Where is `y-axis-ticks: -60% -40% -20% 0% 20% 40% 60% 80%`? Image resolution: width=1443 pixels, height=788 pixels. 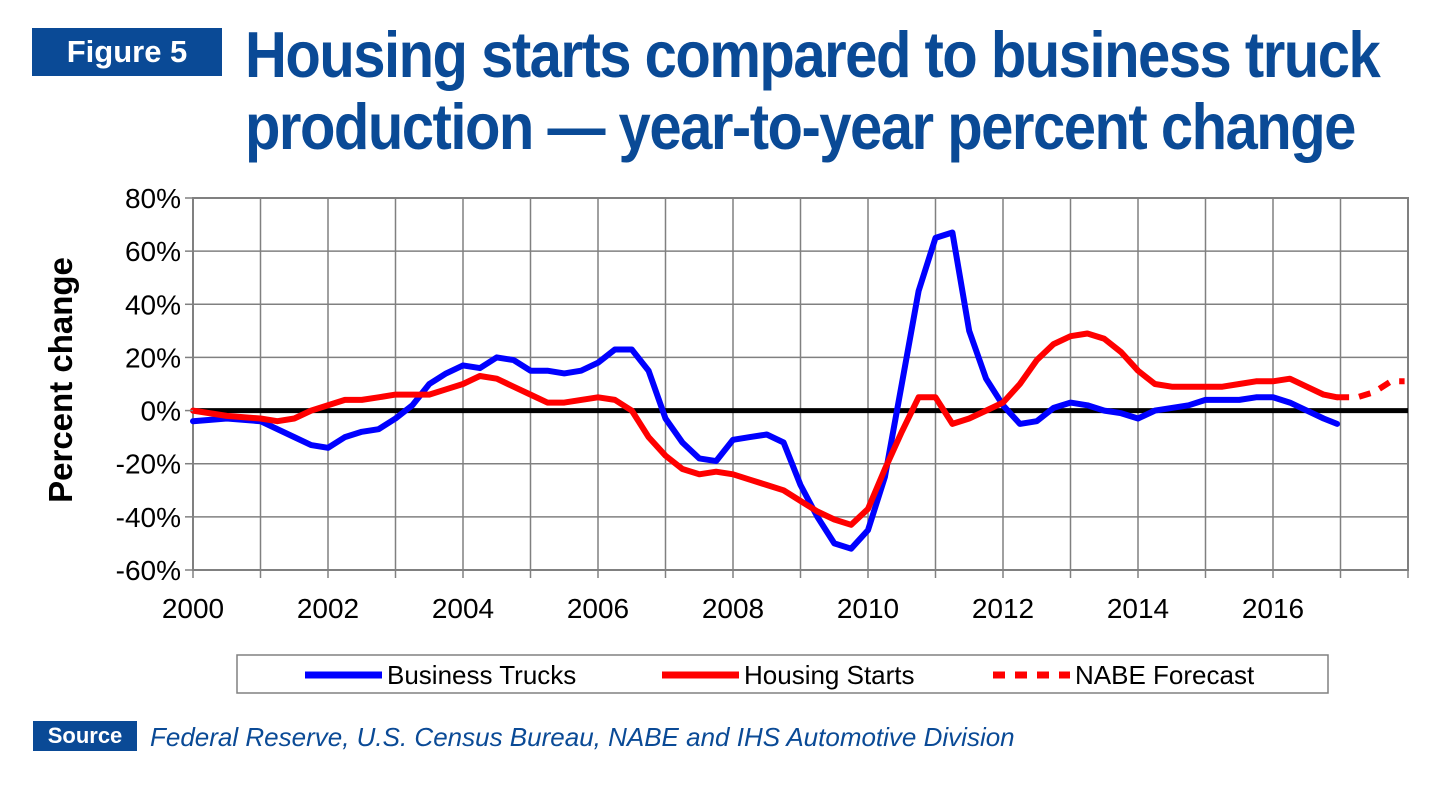
y-axis-ticks: -60% -40% -20% 0% 20% 40% 60% 80% is located at coordinates (154, 384).